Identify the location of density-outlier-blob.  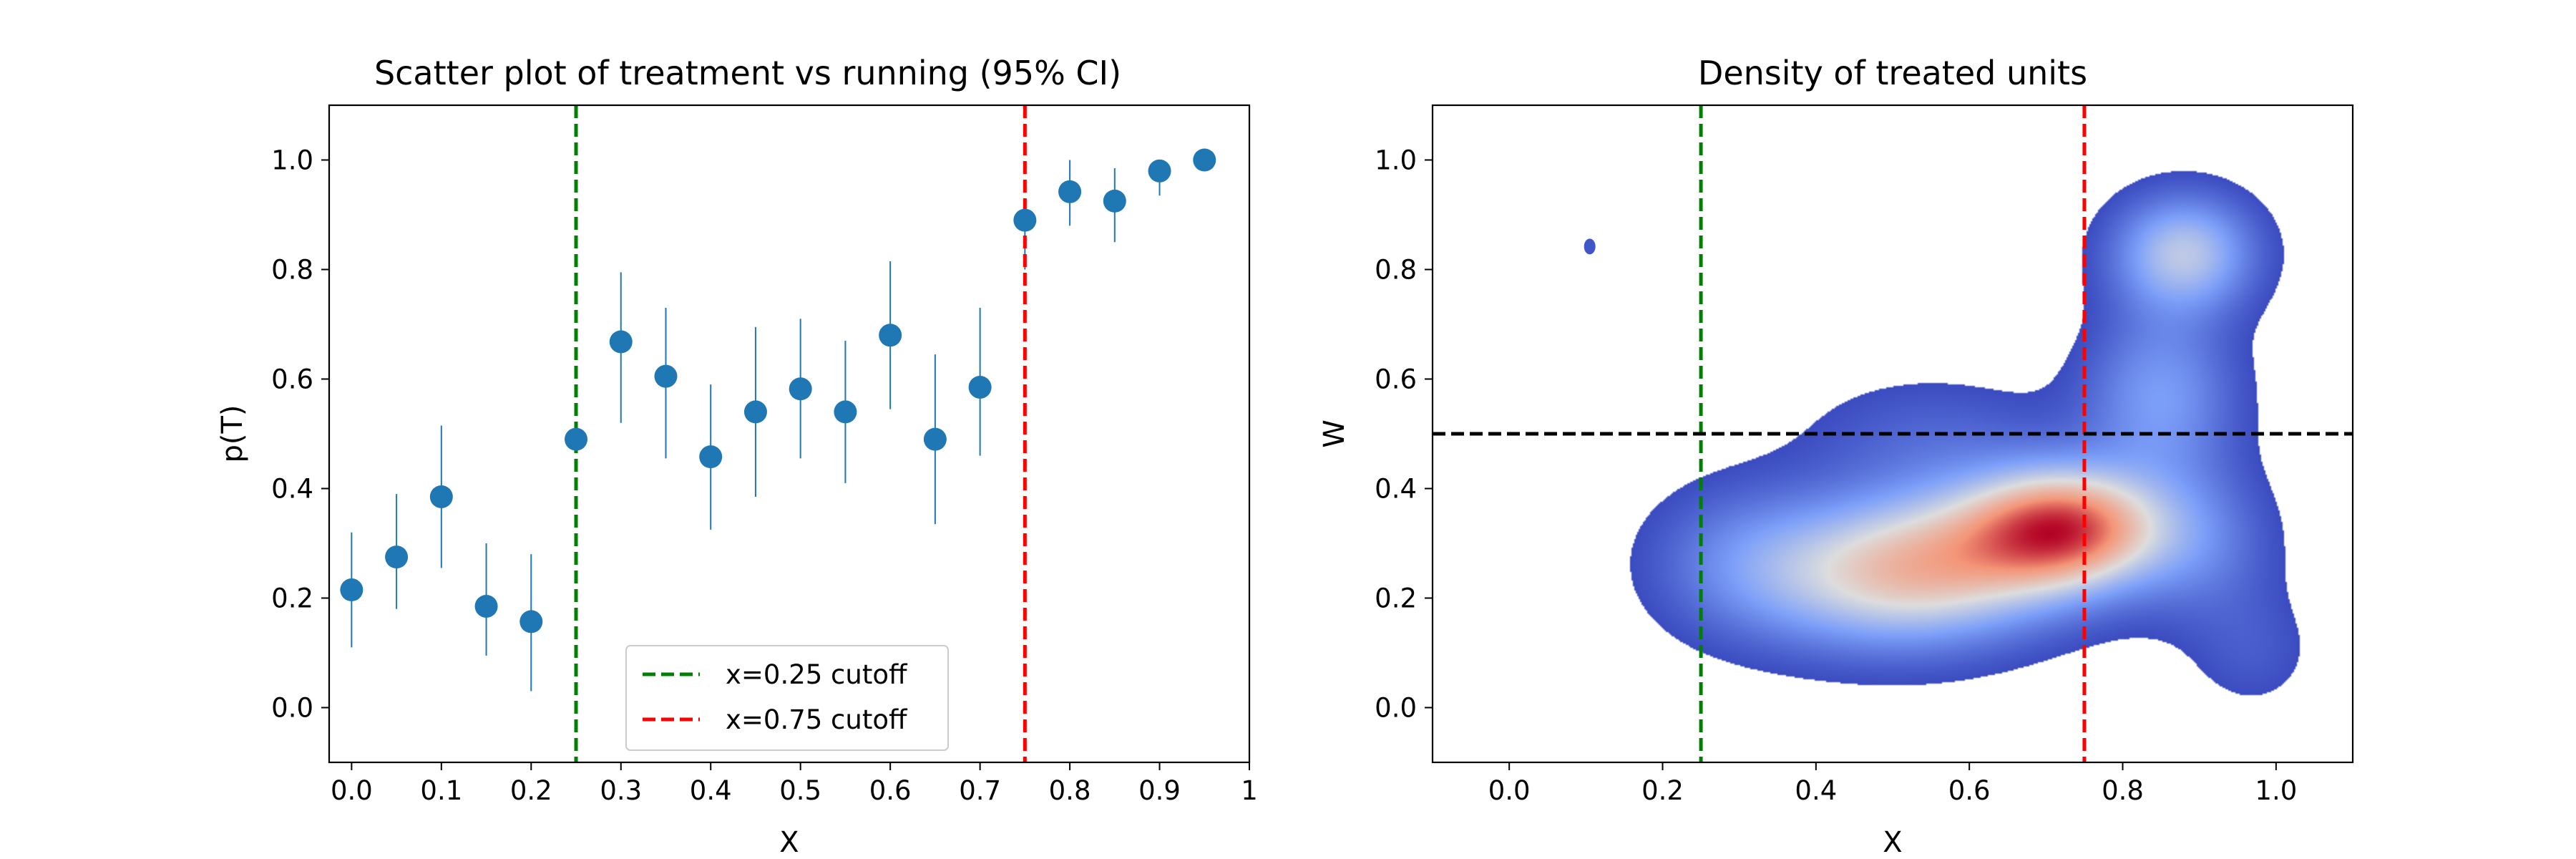
(1590, 246).